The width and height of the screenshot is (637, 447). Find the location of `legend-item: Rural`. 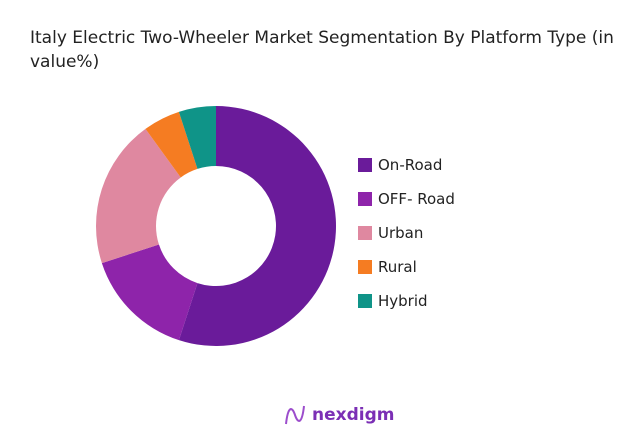

legend-item: Rural is located at coordinates (406, 267).